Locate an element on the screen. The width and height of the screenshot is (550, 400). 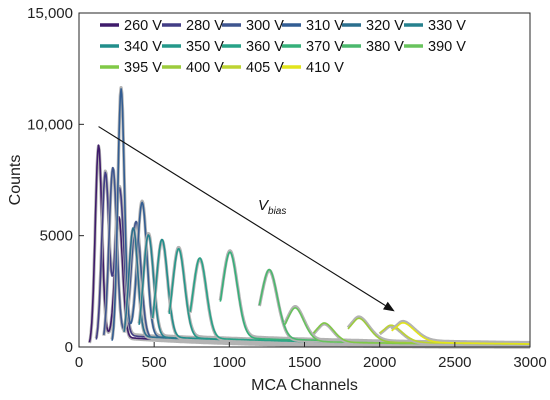
series-line-370v is located at coordinates (375, 298).